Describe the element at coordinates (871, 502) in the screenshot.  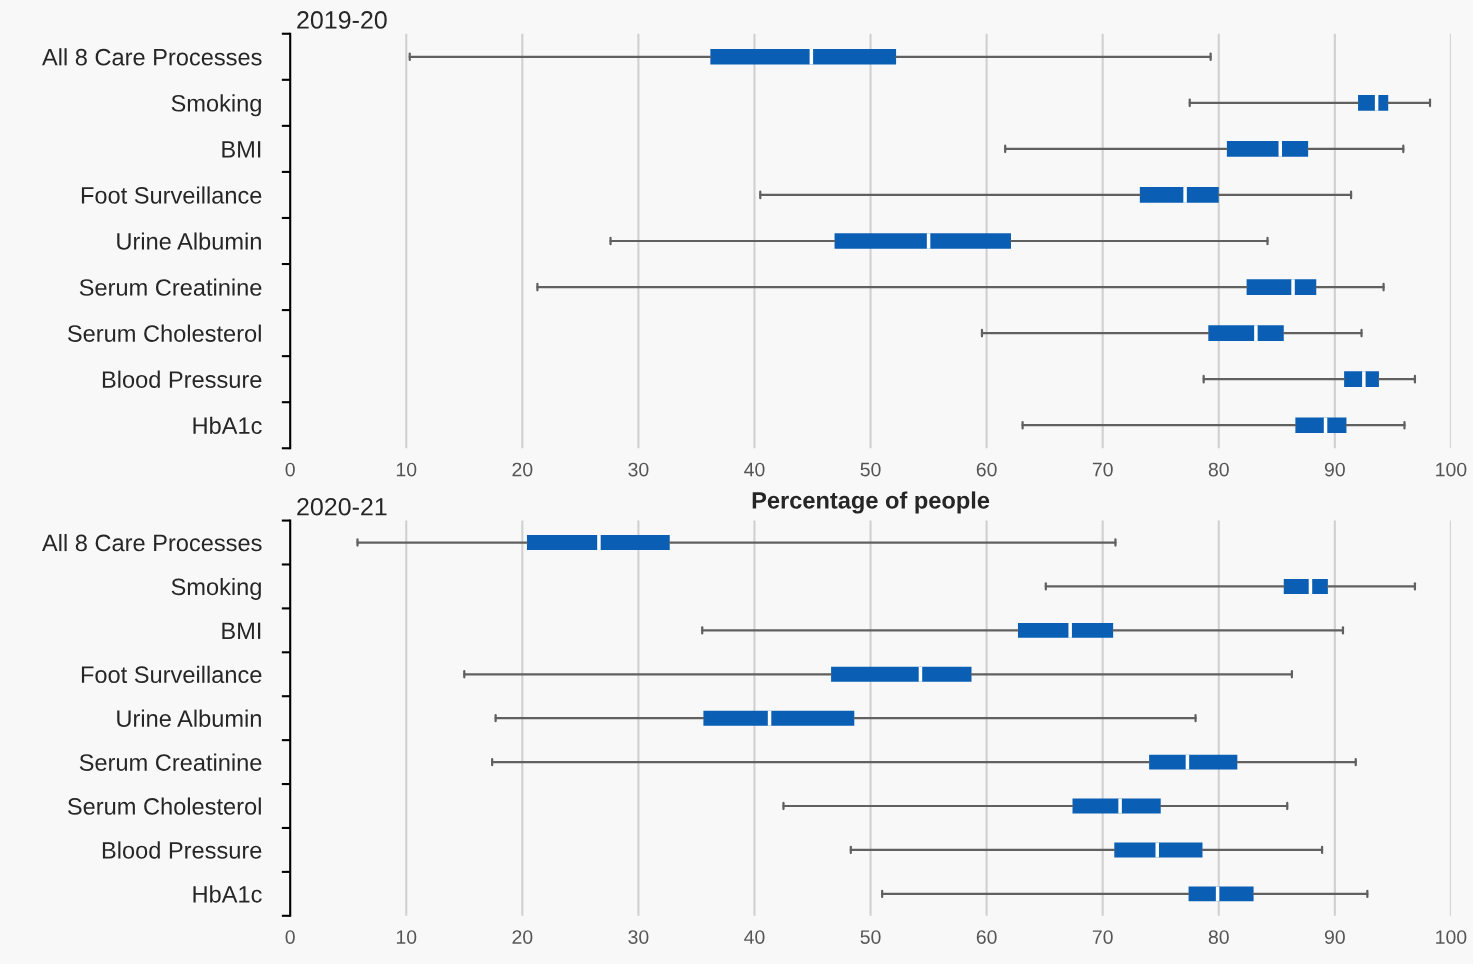
I see `x-axis-title: Percentage of people` at that location.